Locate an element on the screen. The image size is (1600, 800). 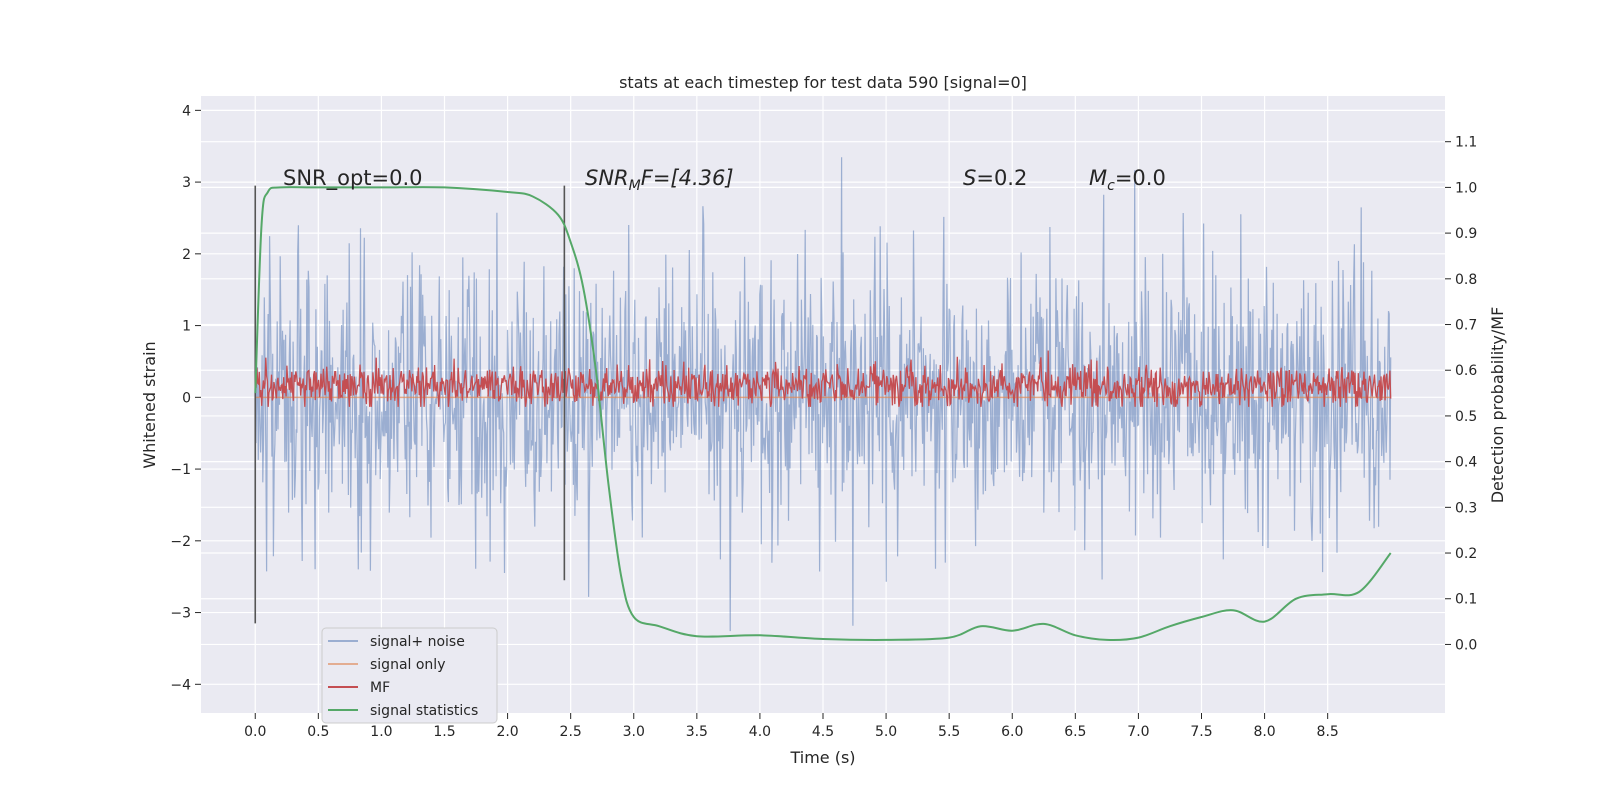
x-tick-label: 3.5 is located at coordinates (697, 732).